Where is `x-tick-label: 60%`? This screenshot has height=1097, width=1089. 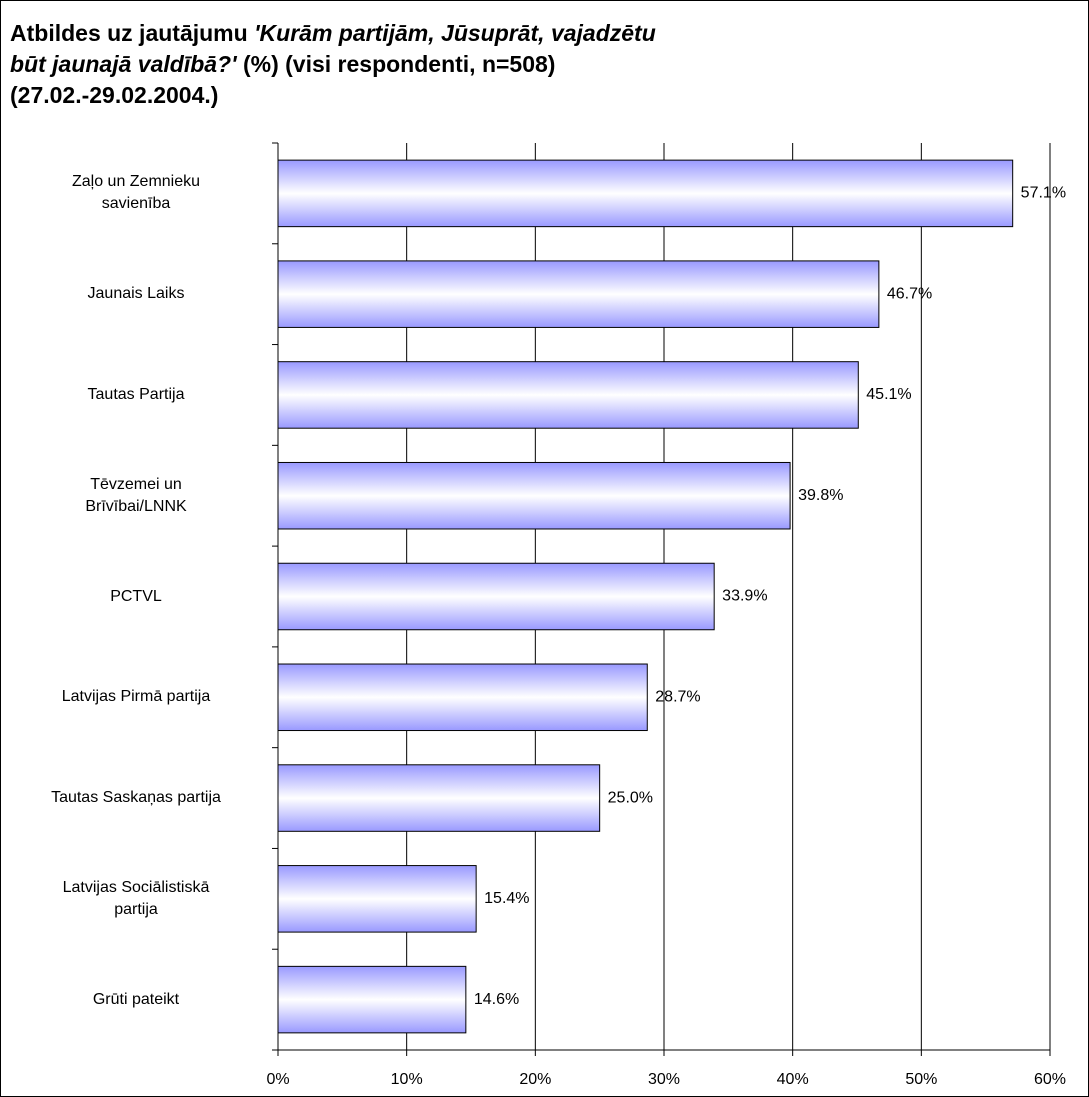
x-tick-label: 60% is located at coordinates (1050, 1079).